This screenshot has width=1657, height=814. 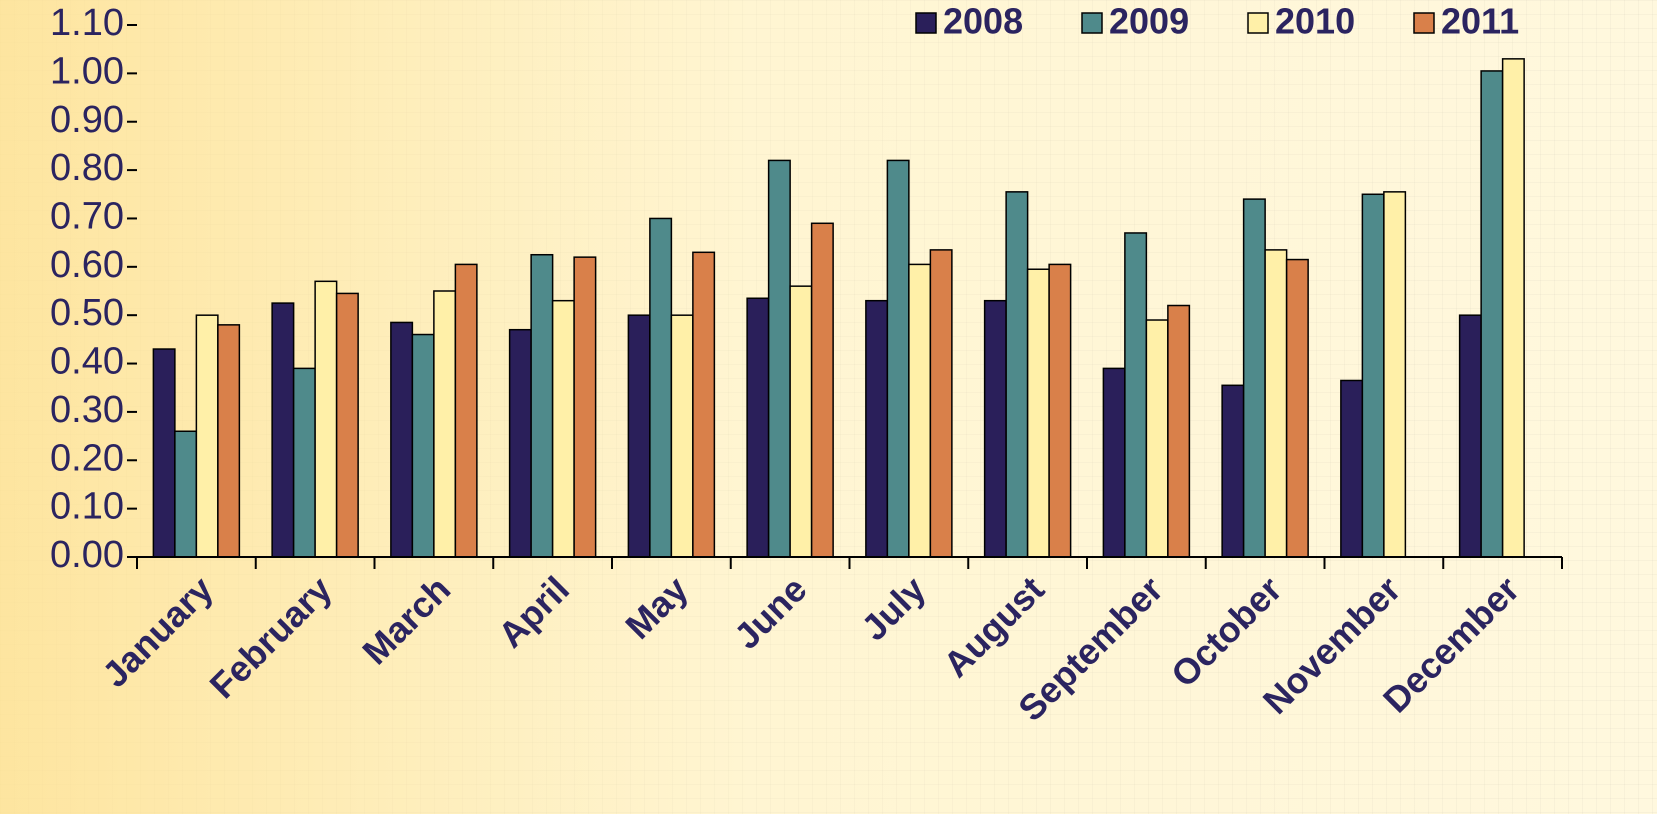 What do you see at coordinates (87, 410) in the screenshot?
I see `y-tick-label: 0.30` at bounding box center [87, 410].